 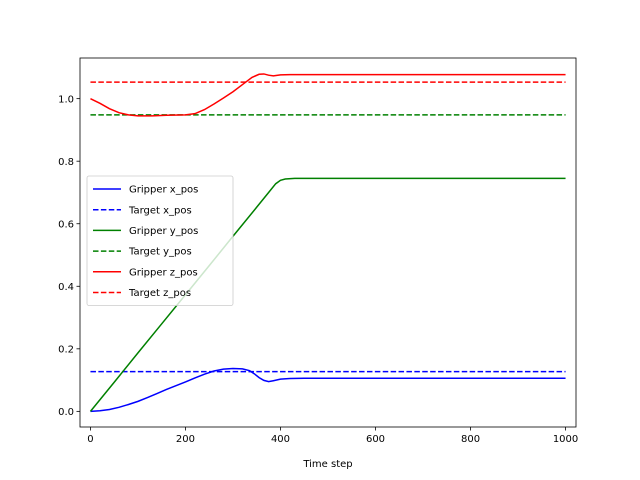 What do you see at coordinates (375, 439) in the screenshot?
I see `x-tick-label: 600` at bounding box center [375, 439].